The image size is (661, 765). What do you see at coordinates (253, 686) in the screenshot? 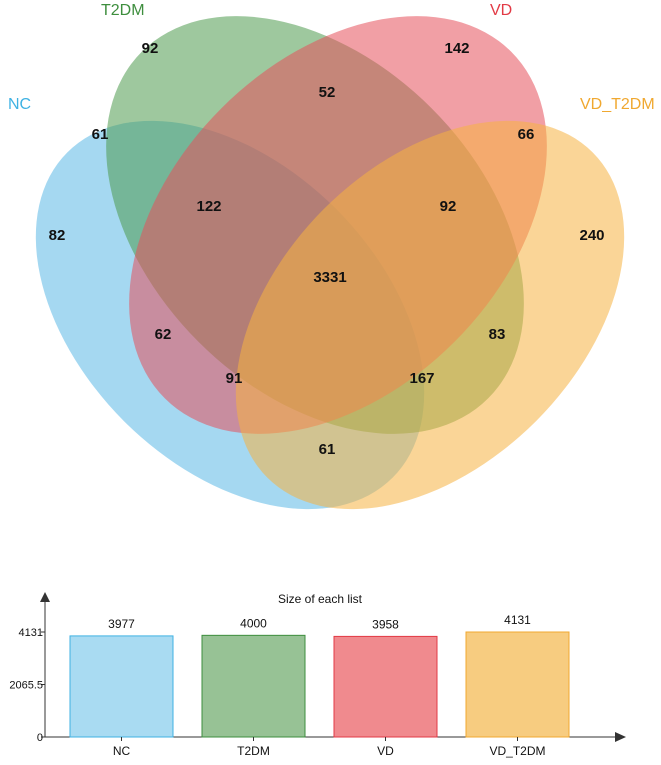
I see `bar-t2dm` at bounding box center [253, 686].